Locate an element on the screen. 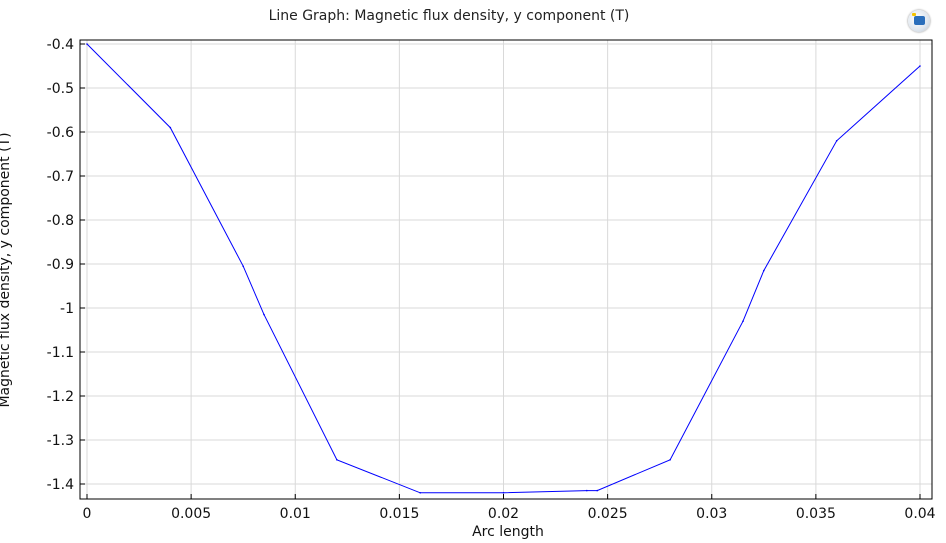  logo-highlight is located at coordinates (914, 14).